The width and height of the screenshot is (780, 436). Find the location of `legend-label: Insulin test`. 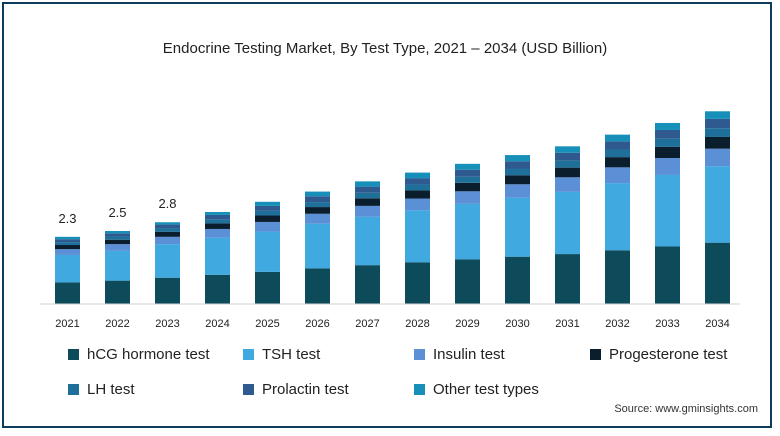

legend-label: Insulin test is located at coordinates (469, 354).